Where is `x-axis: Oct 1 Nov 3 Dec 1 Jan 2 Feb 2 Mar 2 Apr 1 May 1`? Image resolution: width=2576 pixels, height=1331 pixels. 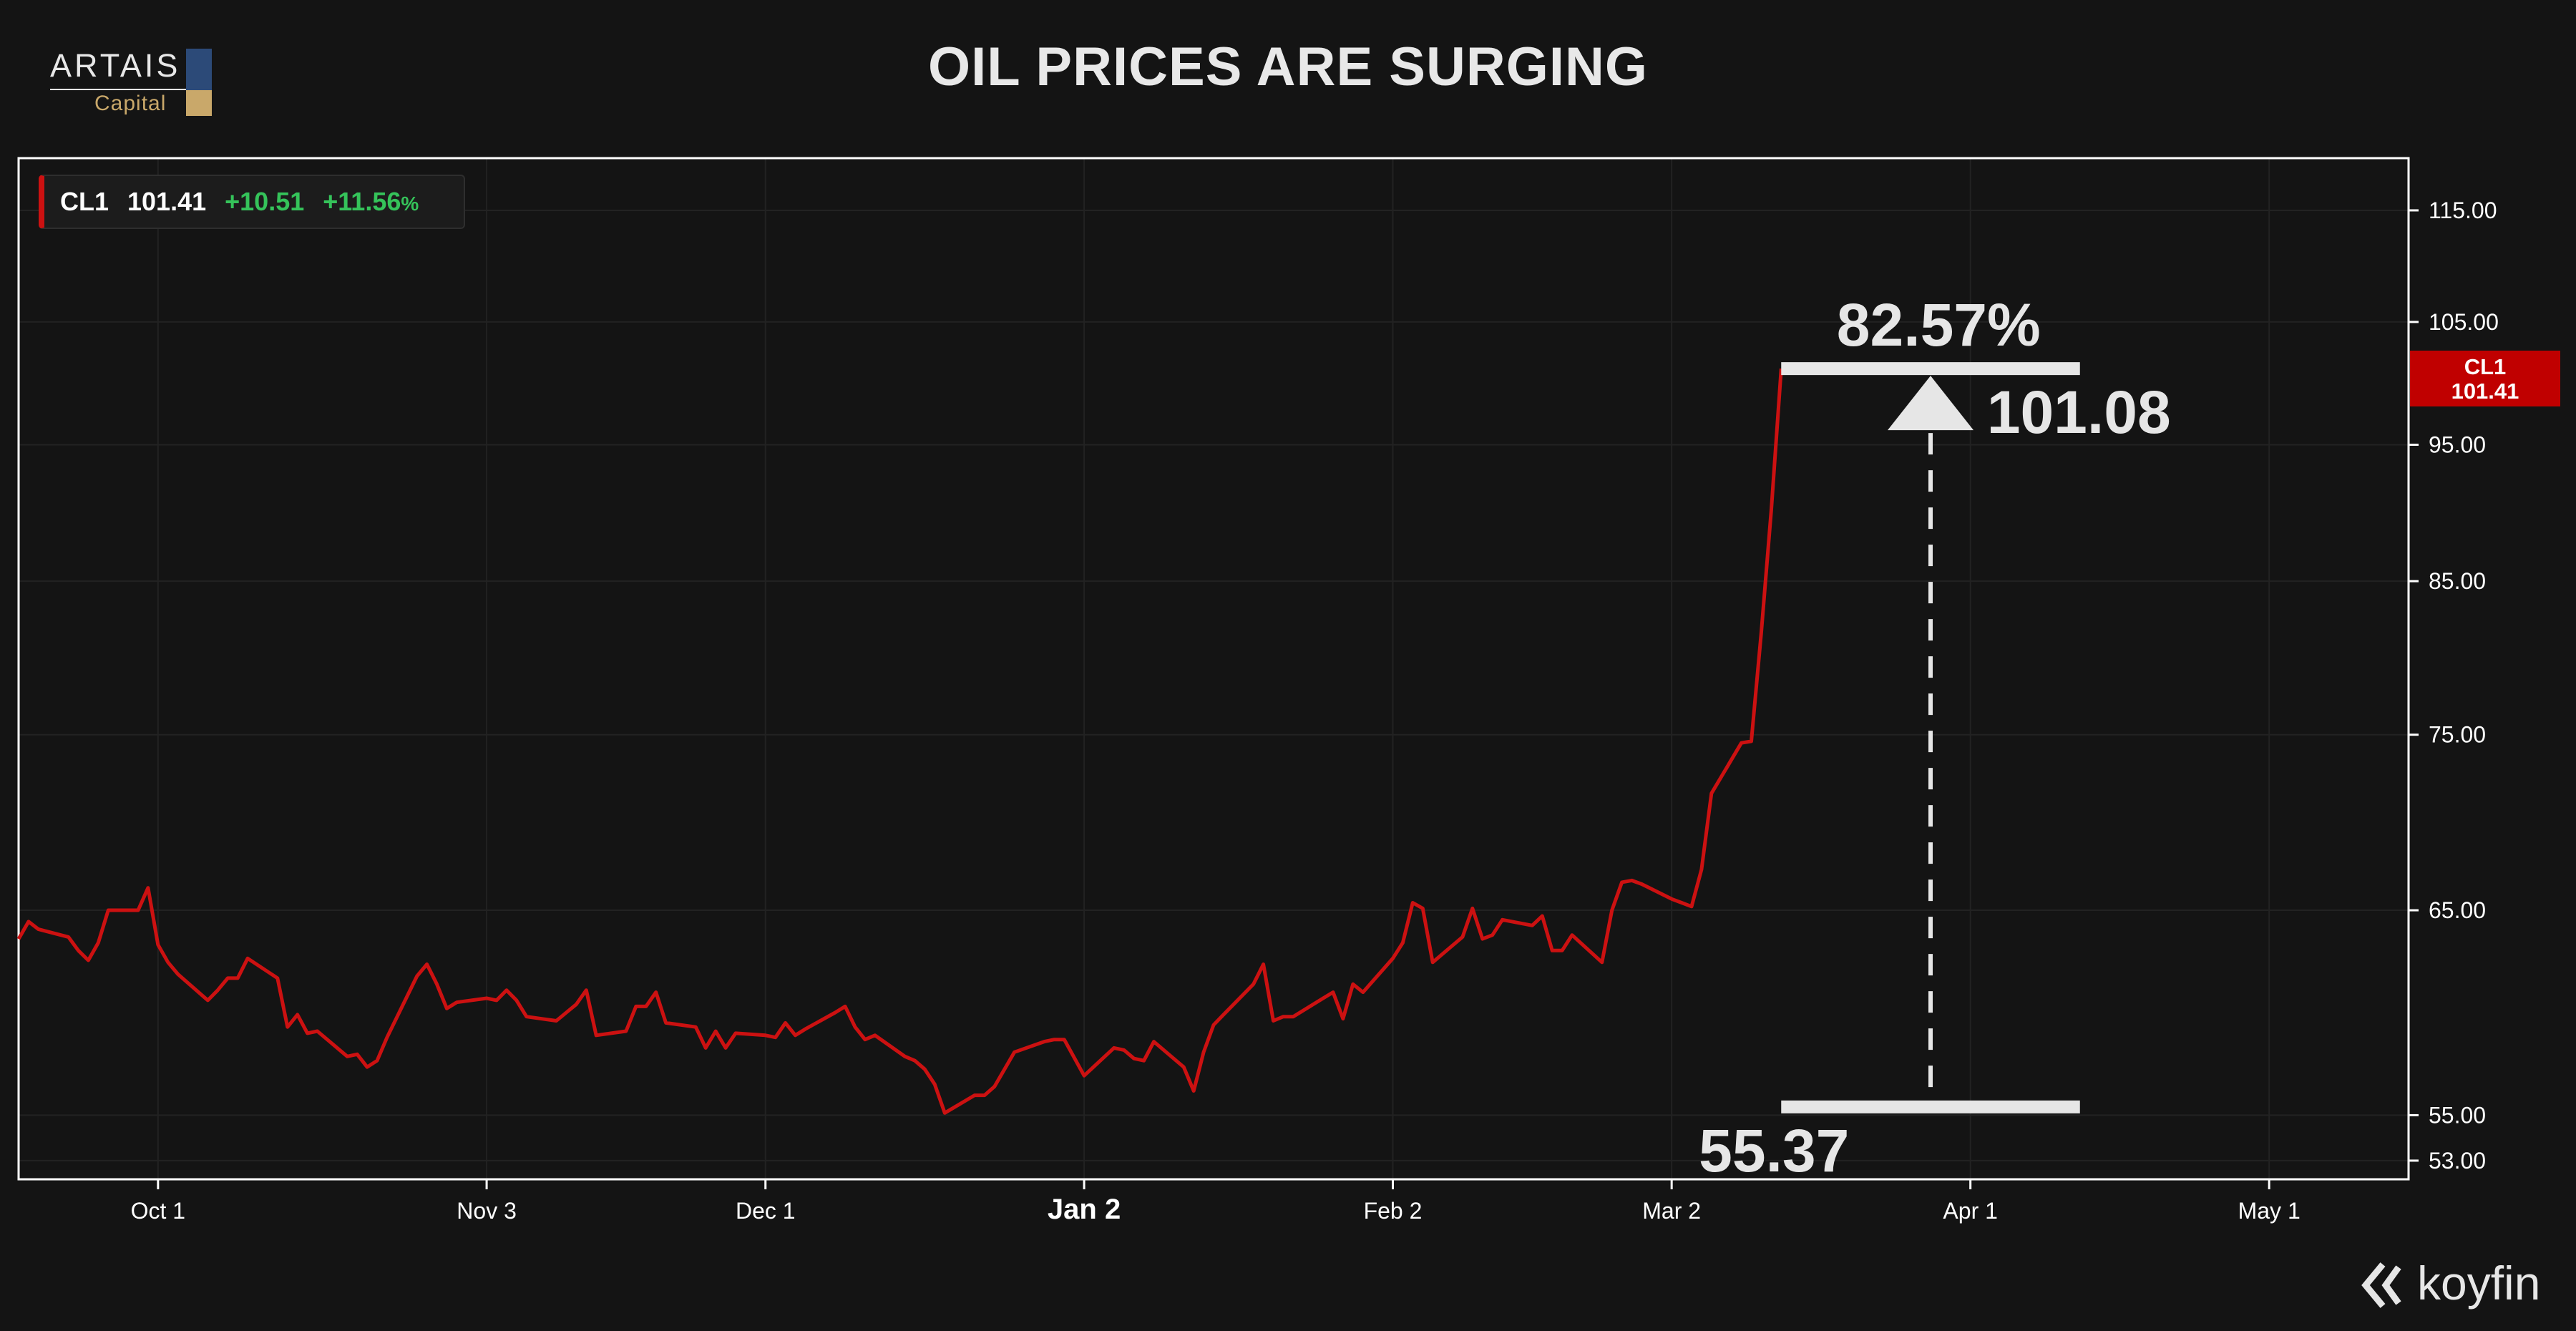
x-axis: Oct 1 Nov 3 Dec 1 Jan 2 Feb 2 Mar 2 Apr 1 May 1 is located at coordinates (1216, 1202).